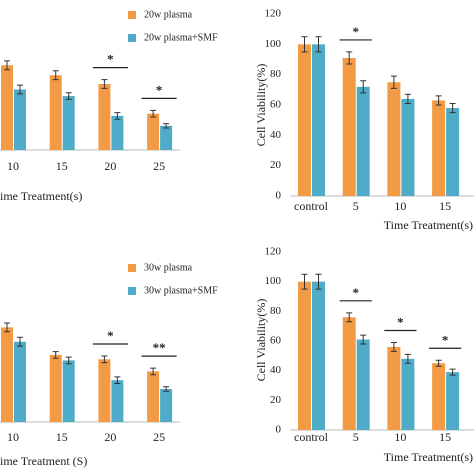 The width and height of the screenshot is (474, 474). What do you see at coordinates (276, 400) in the screenshot?
I see `y-tick-label: 20` at bounding box center [276, 400].